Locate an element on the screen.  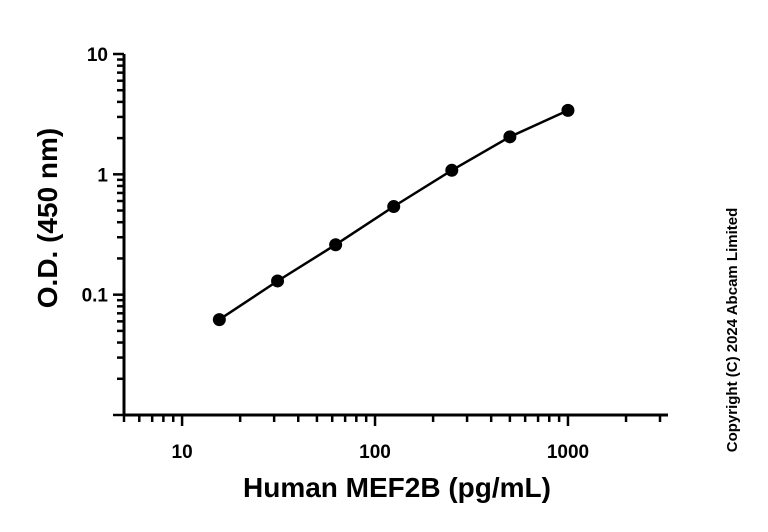
x-tick-label: 100 is located at coordinates (375, 452).